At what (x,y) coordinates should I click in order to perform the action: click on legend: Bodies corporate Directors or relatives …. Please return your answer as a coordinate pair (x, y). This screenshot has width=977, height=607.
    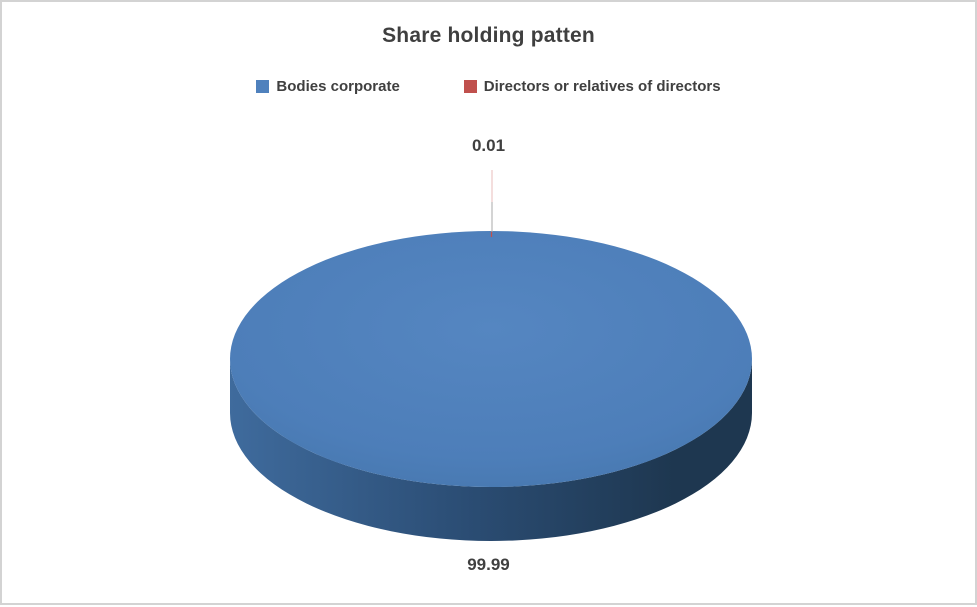
    Looking at the image, I should click on (488, 86).